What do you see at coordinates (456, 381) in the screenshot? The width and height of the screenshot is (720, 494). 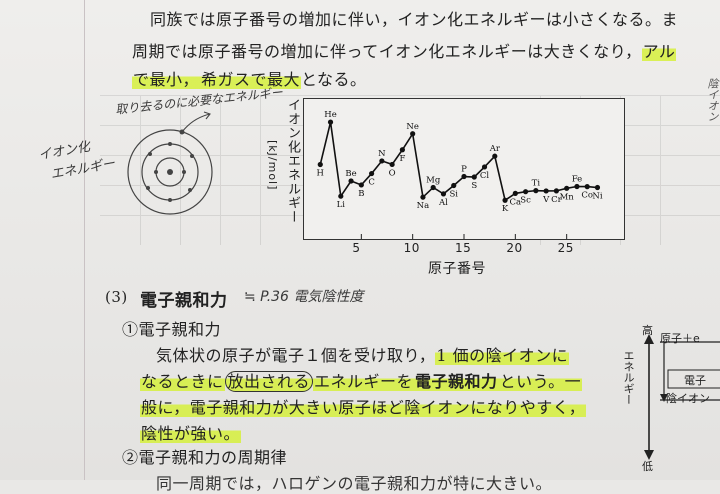 I see `p2d-bold: 電子親和力` at bounding box center [456, 381].